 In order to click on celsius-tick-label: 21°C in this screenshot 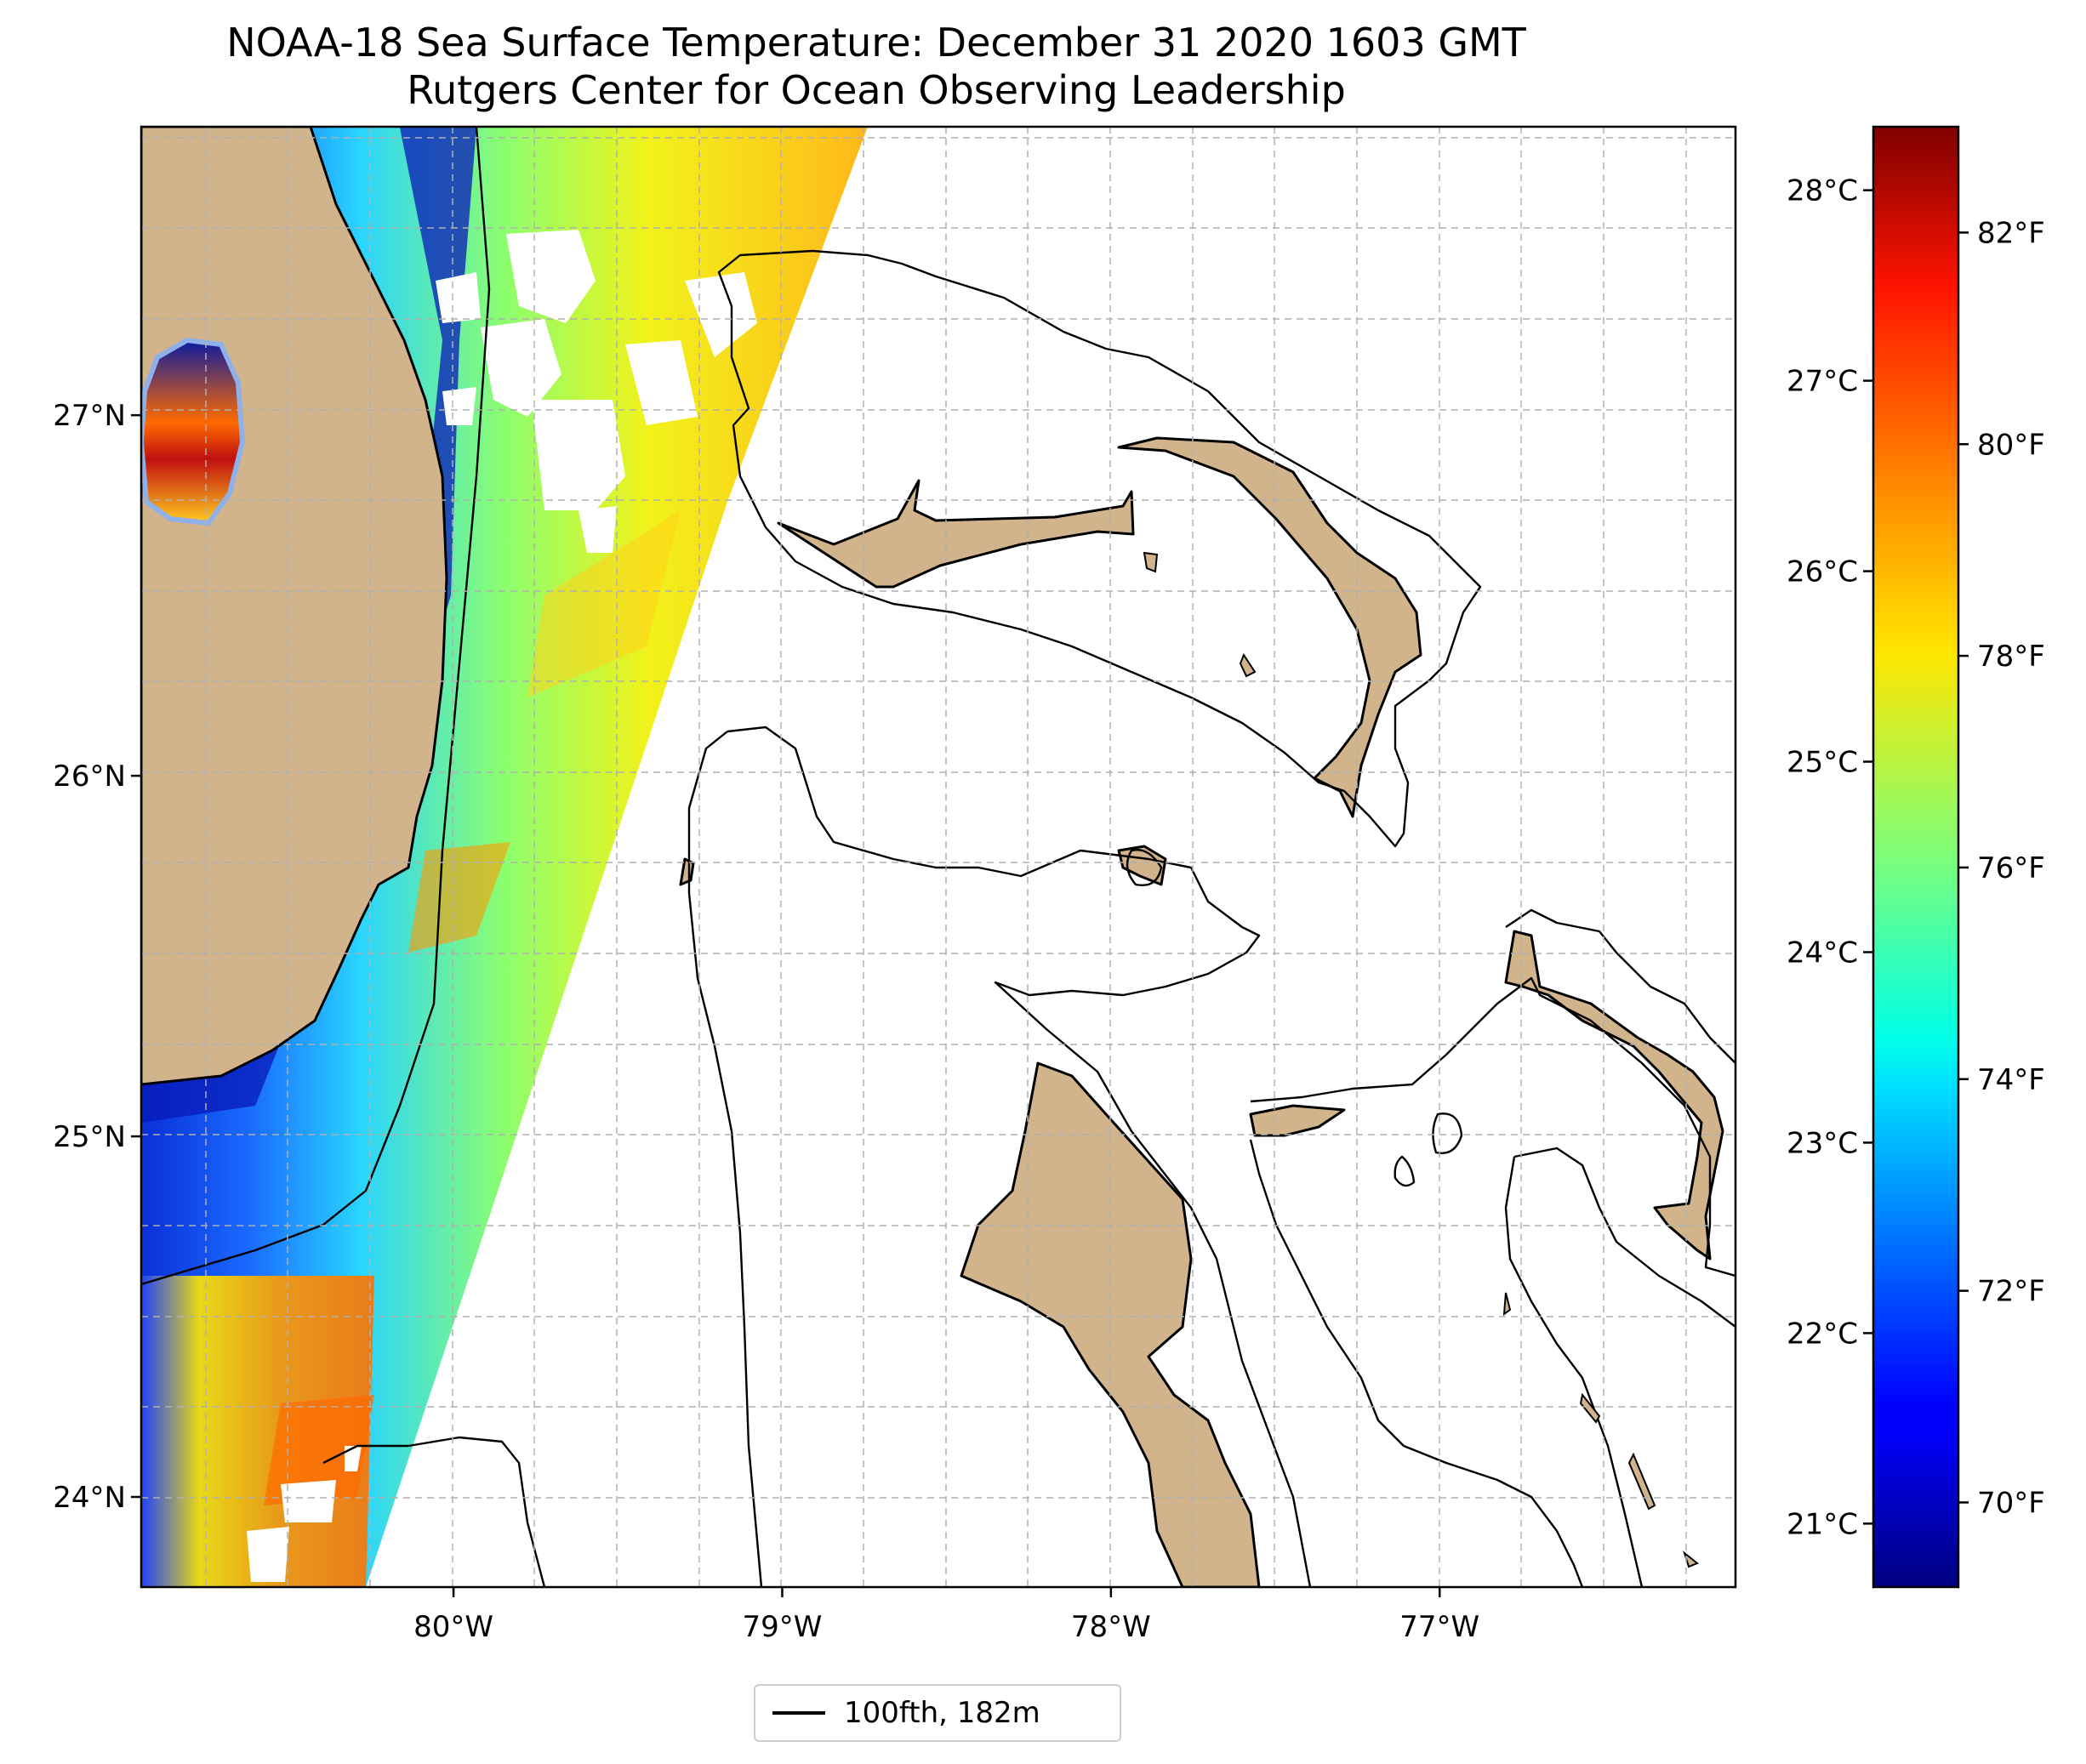, I will do `click(1822, 1524)`.